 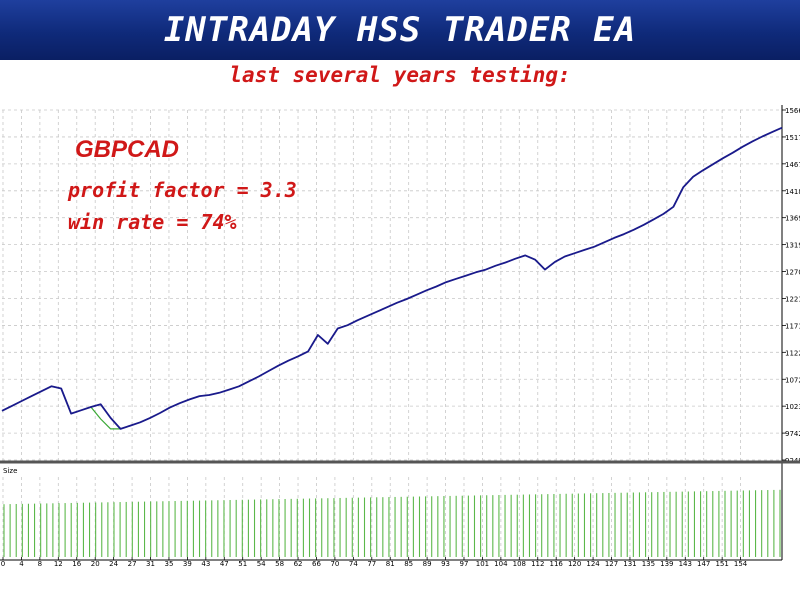 What do you see at coordinates (574, 564) in the screenshot?
I see `x-tick-label: 120` at bounding box center [574, 564].